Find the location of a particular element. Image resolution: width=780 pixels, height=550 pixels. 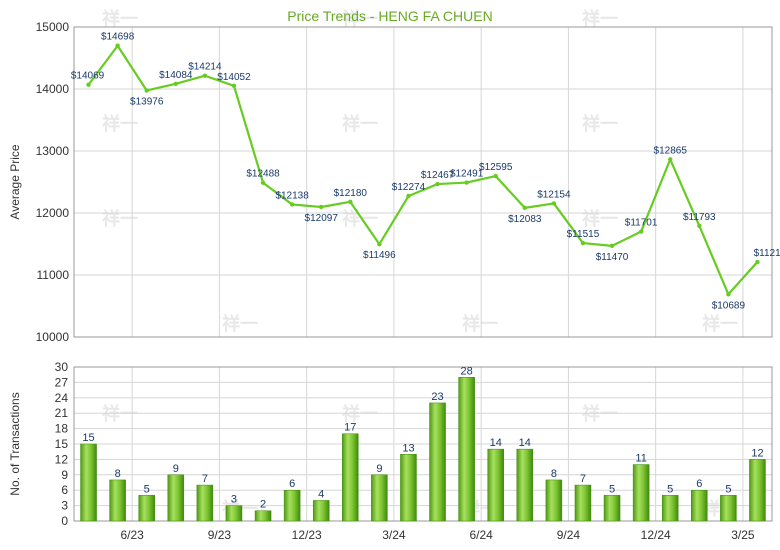

transactions-y-tick-label: 9 is located at coordinates (64, 475).